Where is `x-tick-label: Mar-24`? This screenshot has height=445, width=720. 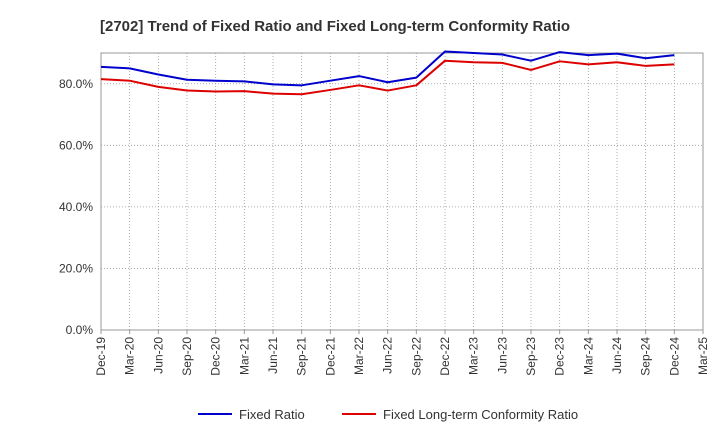
x-tick-label: Mar-24 is located at coordinates (588, 356).